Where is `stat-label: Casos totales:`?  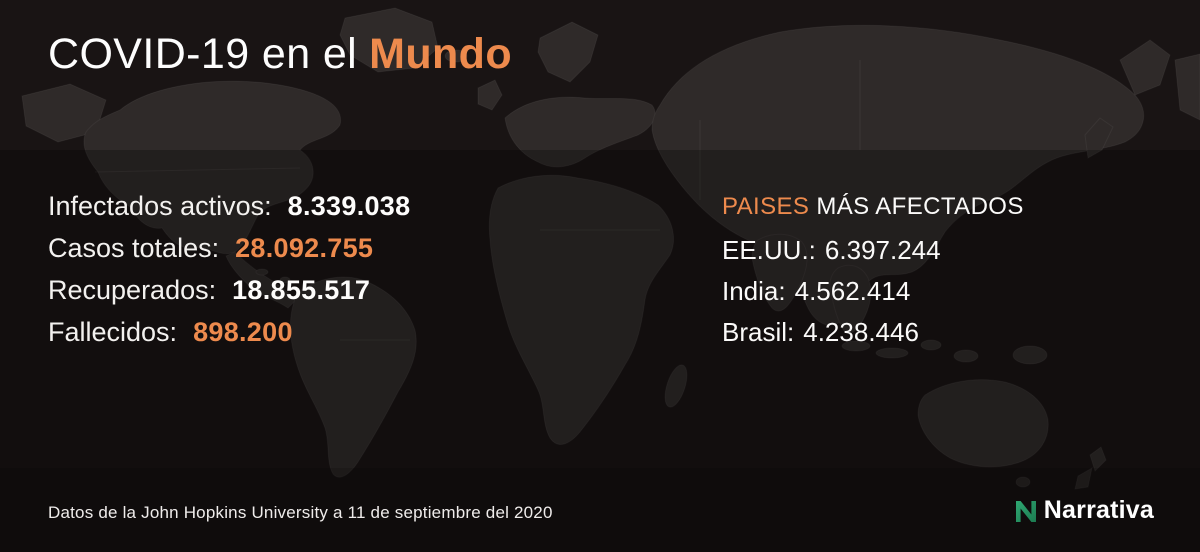
stat-label: Casos totales: is located at coordinates (134, 248).